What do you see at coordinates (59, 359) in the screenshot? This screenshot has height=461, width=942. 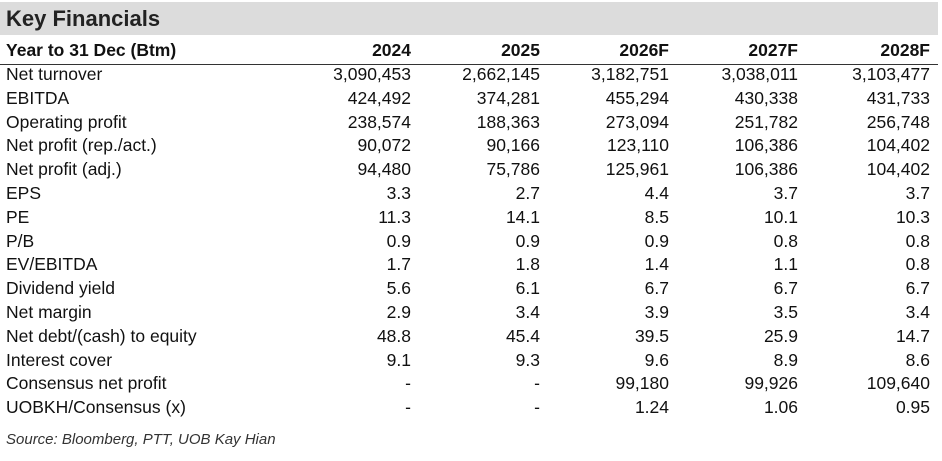 I see `row-label: Interest cover` at bounding box center [59, 359].